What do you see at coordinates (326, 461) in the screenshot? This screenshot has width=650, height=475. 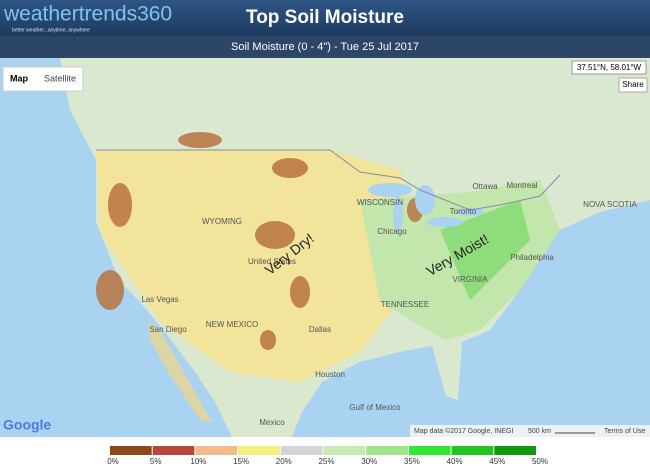 I see `legend-label: 25%` at bounding box center [326, 461].